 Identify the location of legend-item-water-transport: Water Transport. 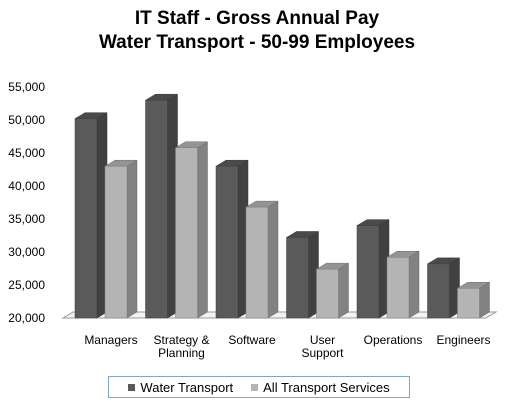
(180, 387).